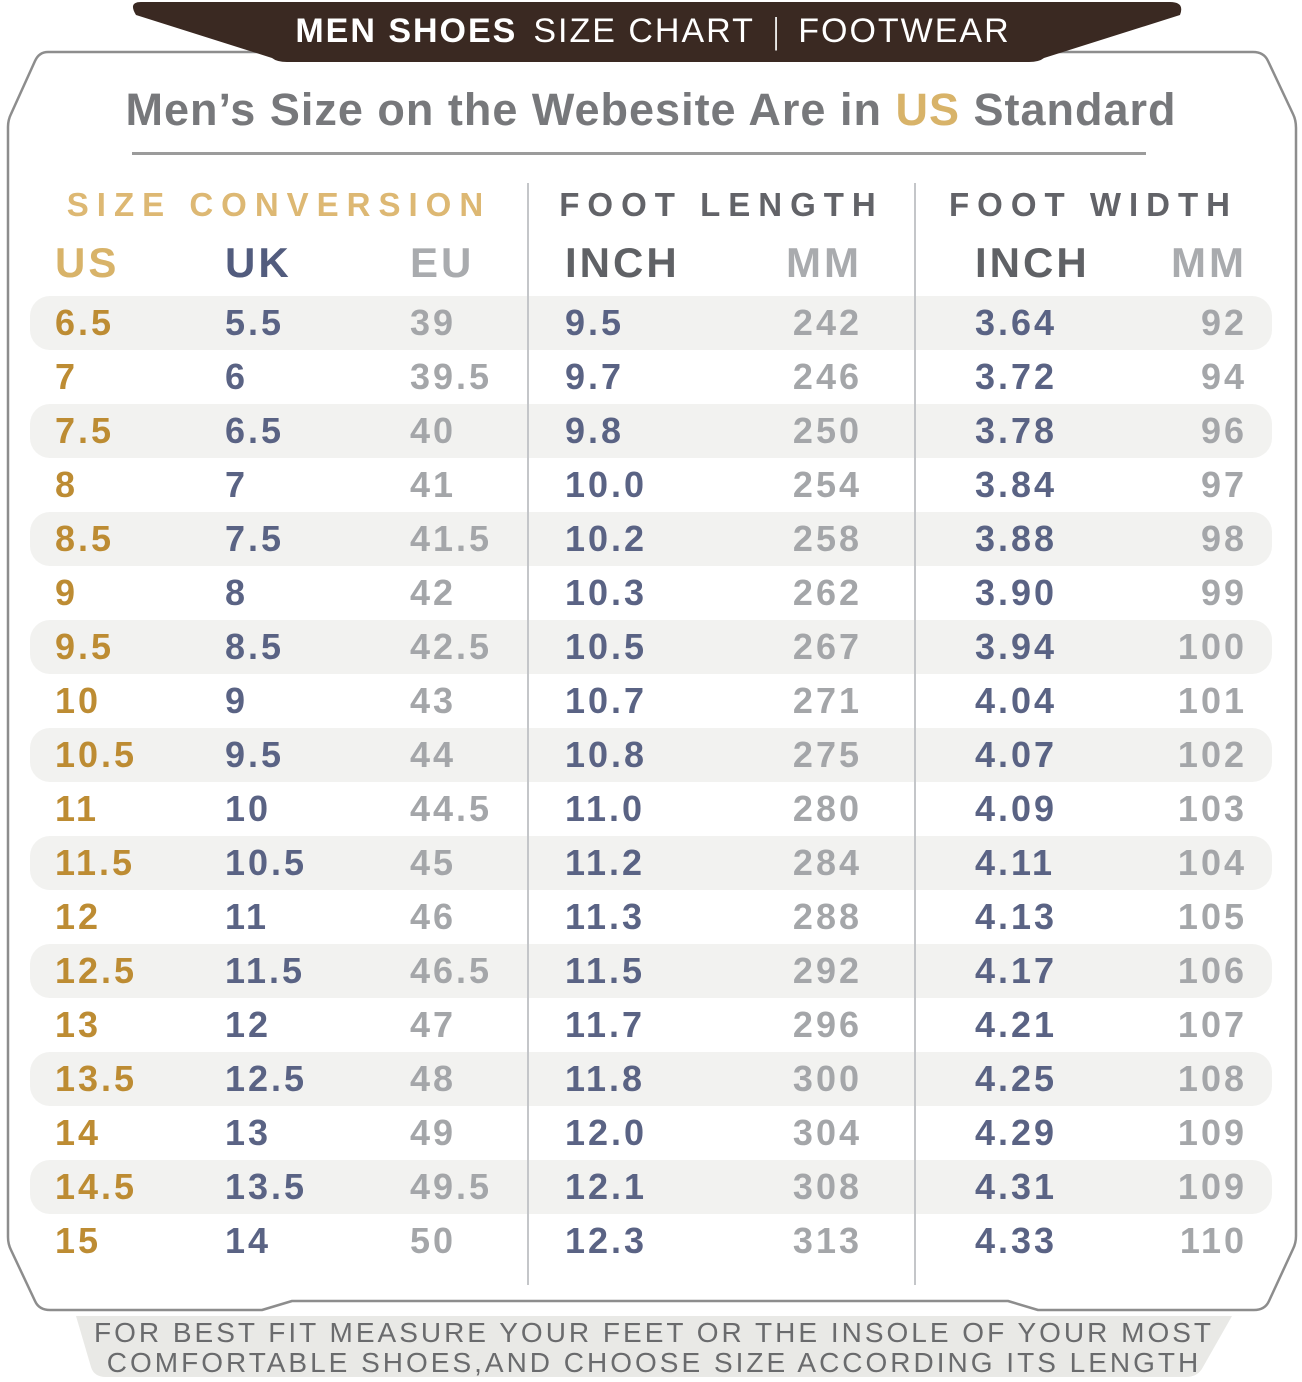  Describe the element at coordinates (1075, 109) in the screenshot. I see `page-title-suffix: Standard` at that location.